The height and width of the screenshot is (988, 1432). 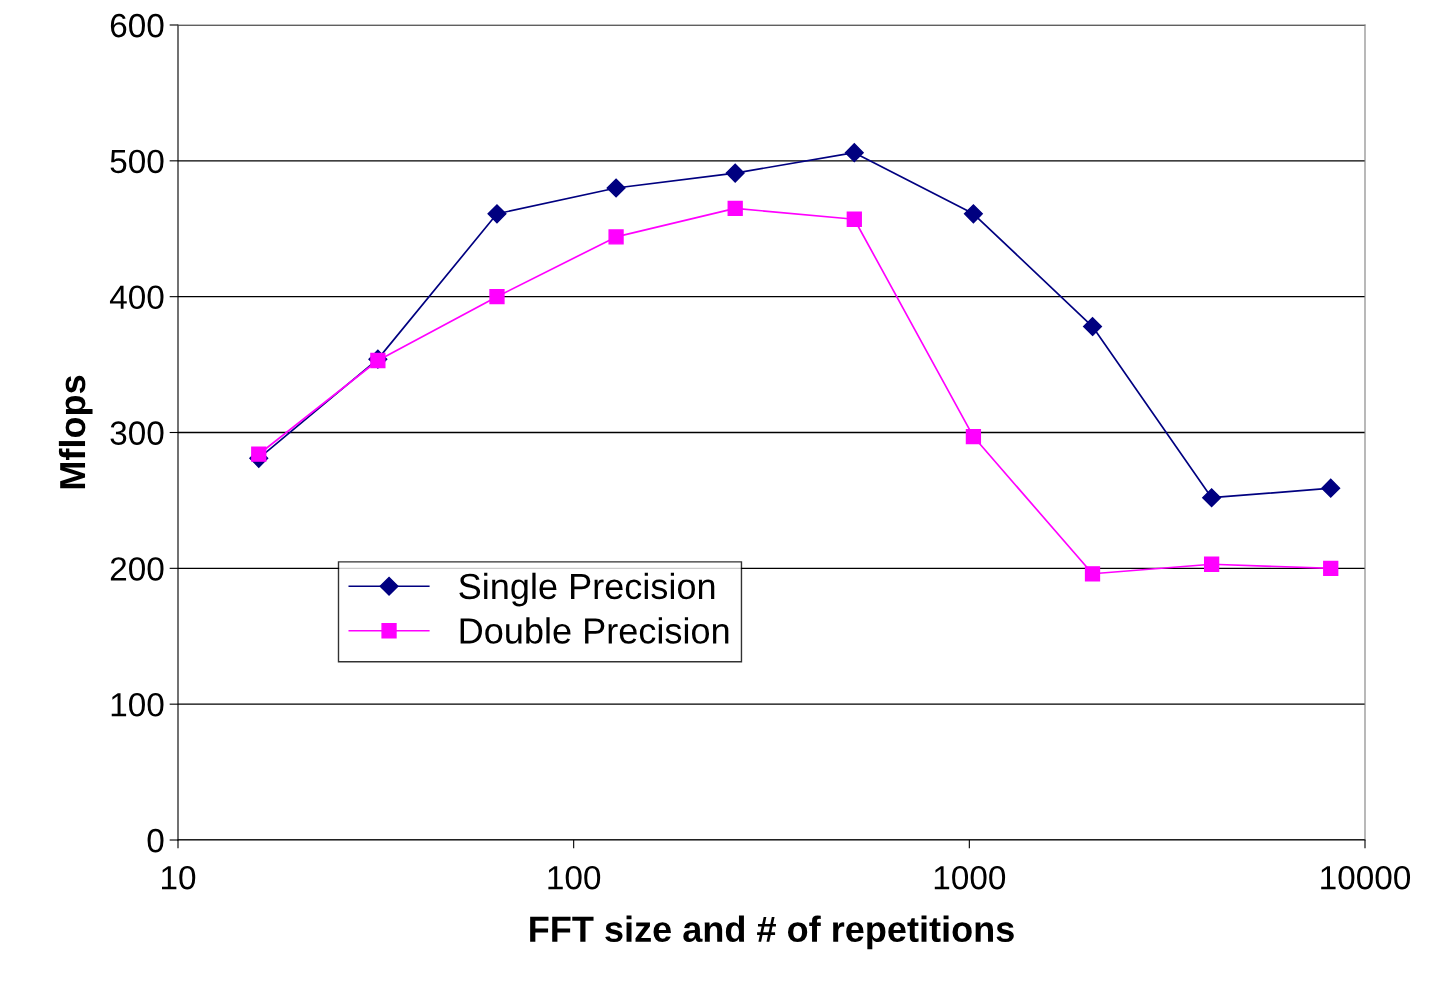 What do you see at coordinates (75, 432) in the screenshot?
I see `y-axis-title: Mflops` at bounding box center [75, 432].